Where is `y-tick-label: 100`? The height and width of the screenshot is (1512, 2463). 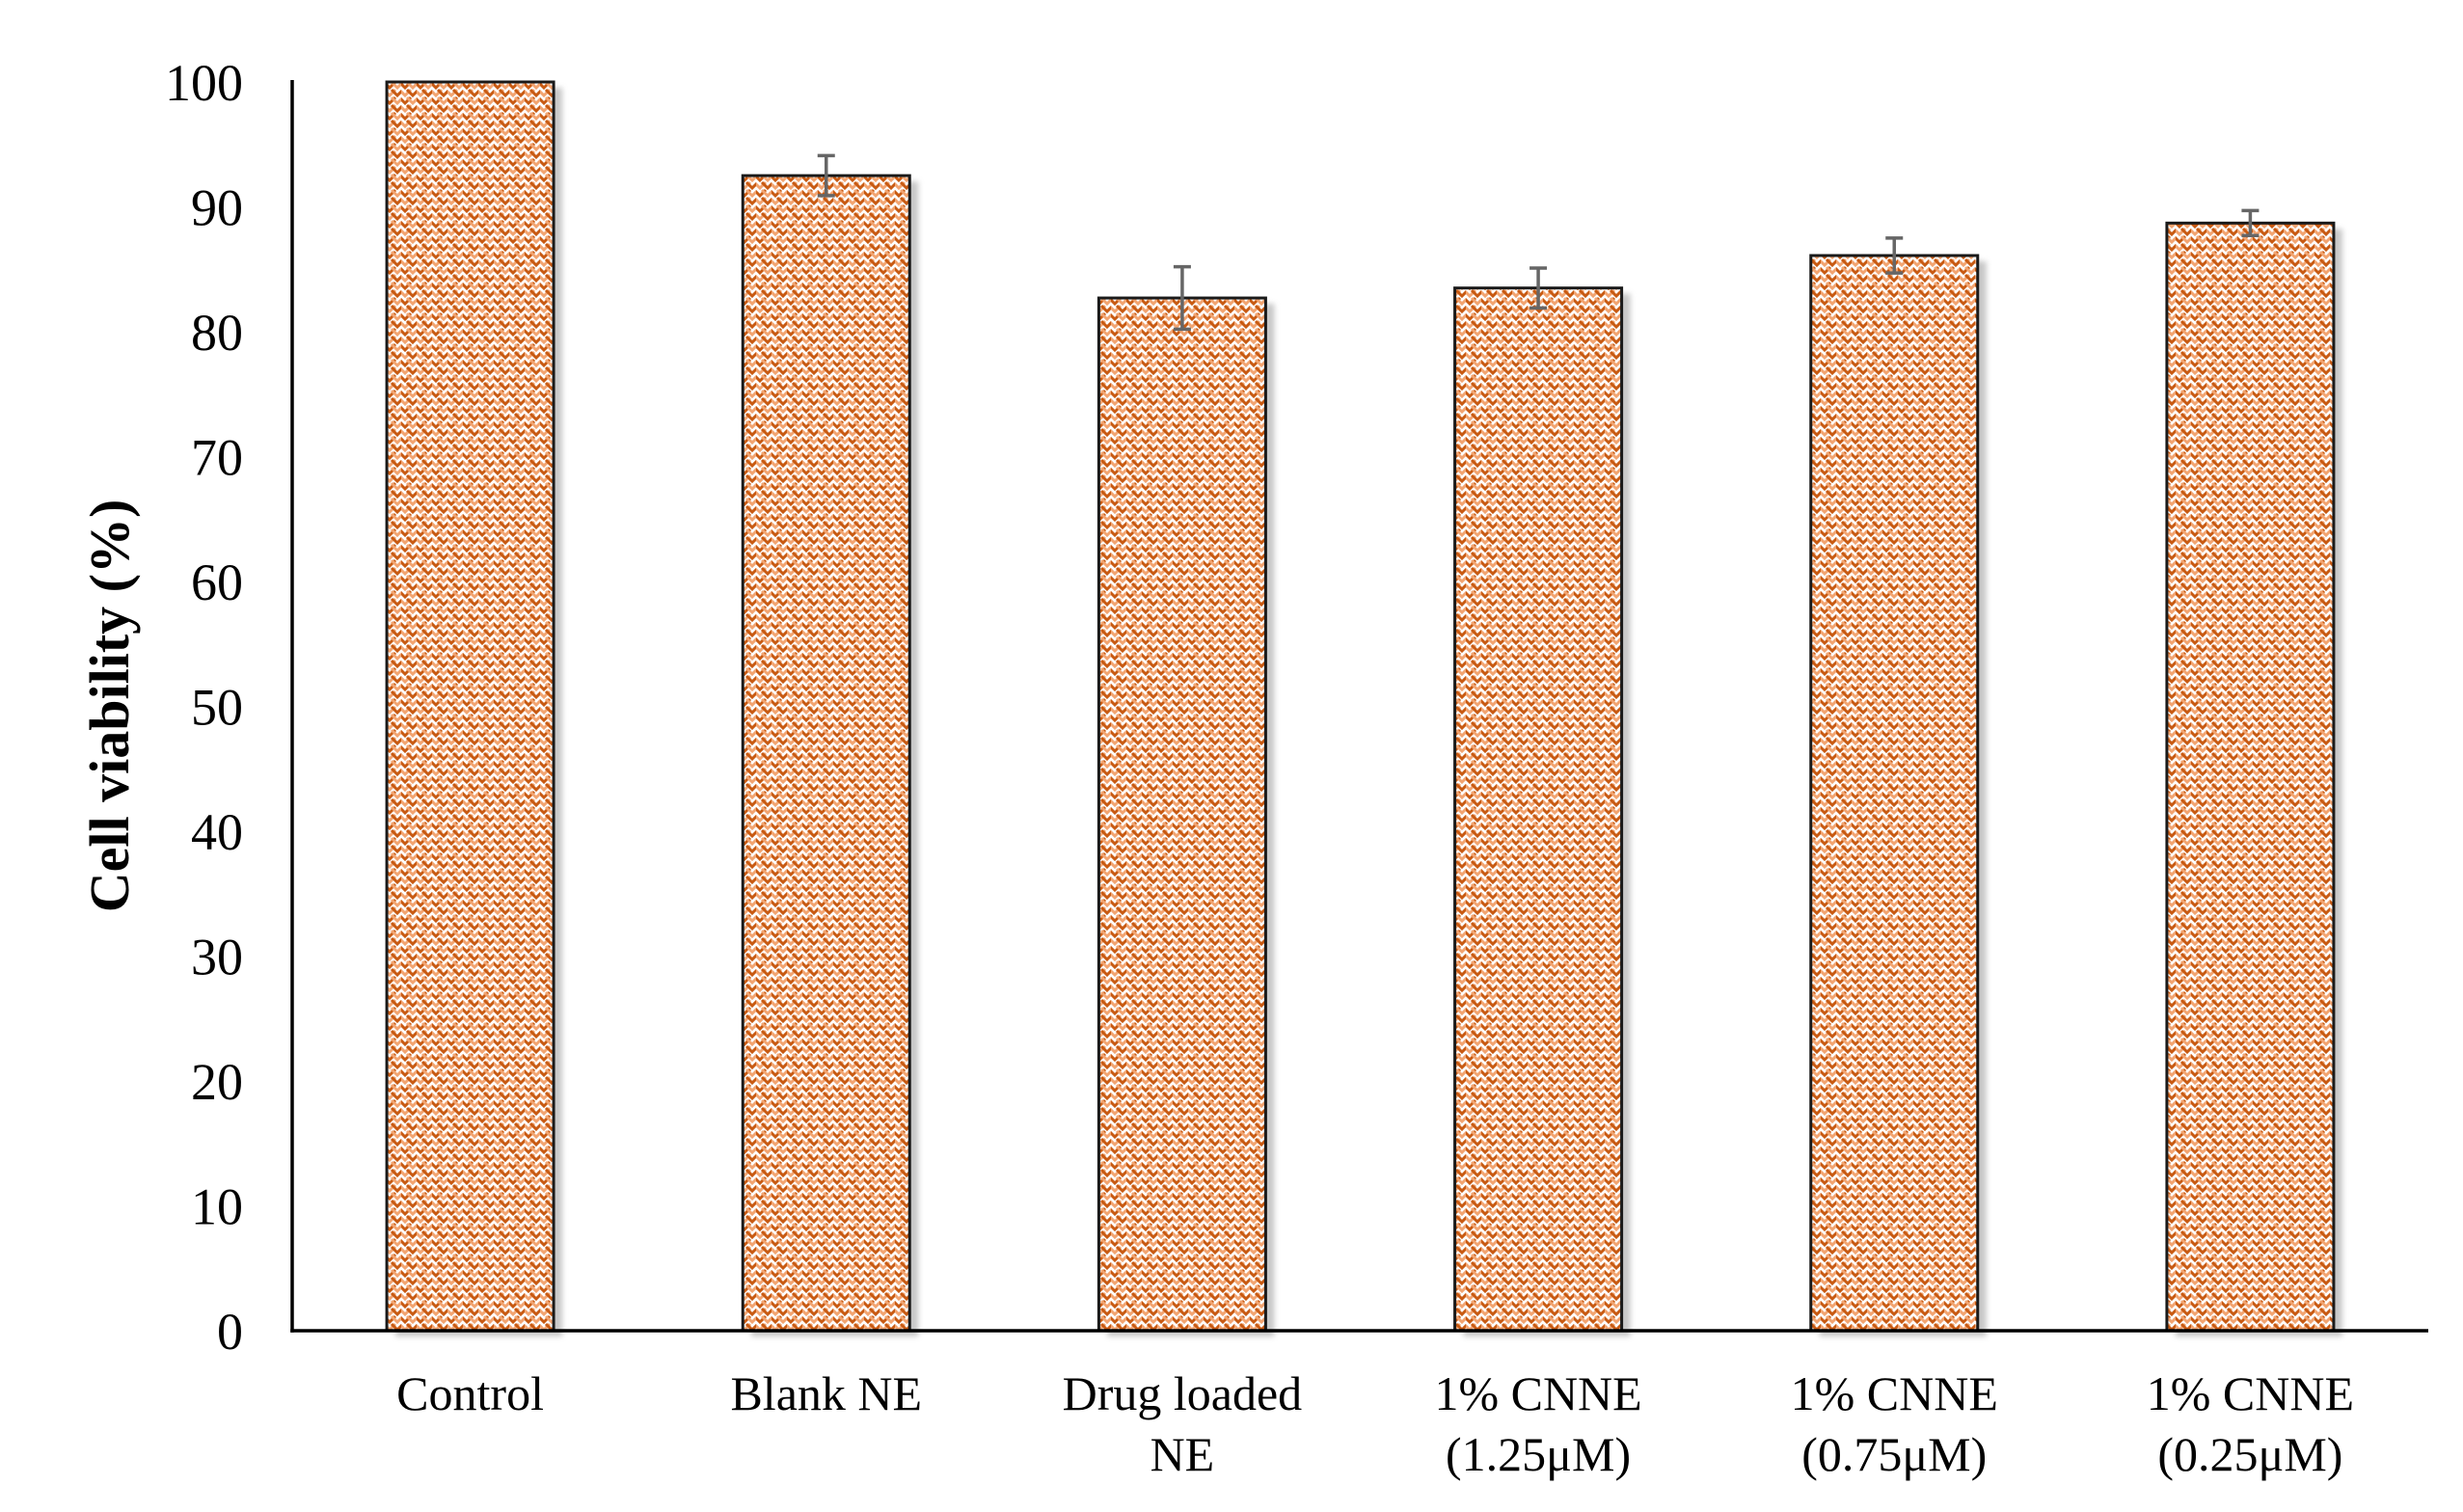 y-tick-label: 100 is located at coordinates (204, 83).